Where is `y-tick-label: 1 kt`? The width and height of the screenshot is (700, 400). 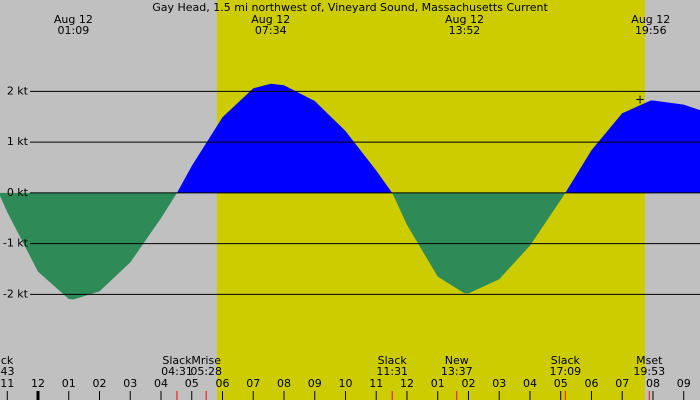 y-tick-label: 1 kt is located at coordinates (18, 141).